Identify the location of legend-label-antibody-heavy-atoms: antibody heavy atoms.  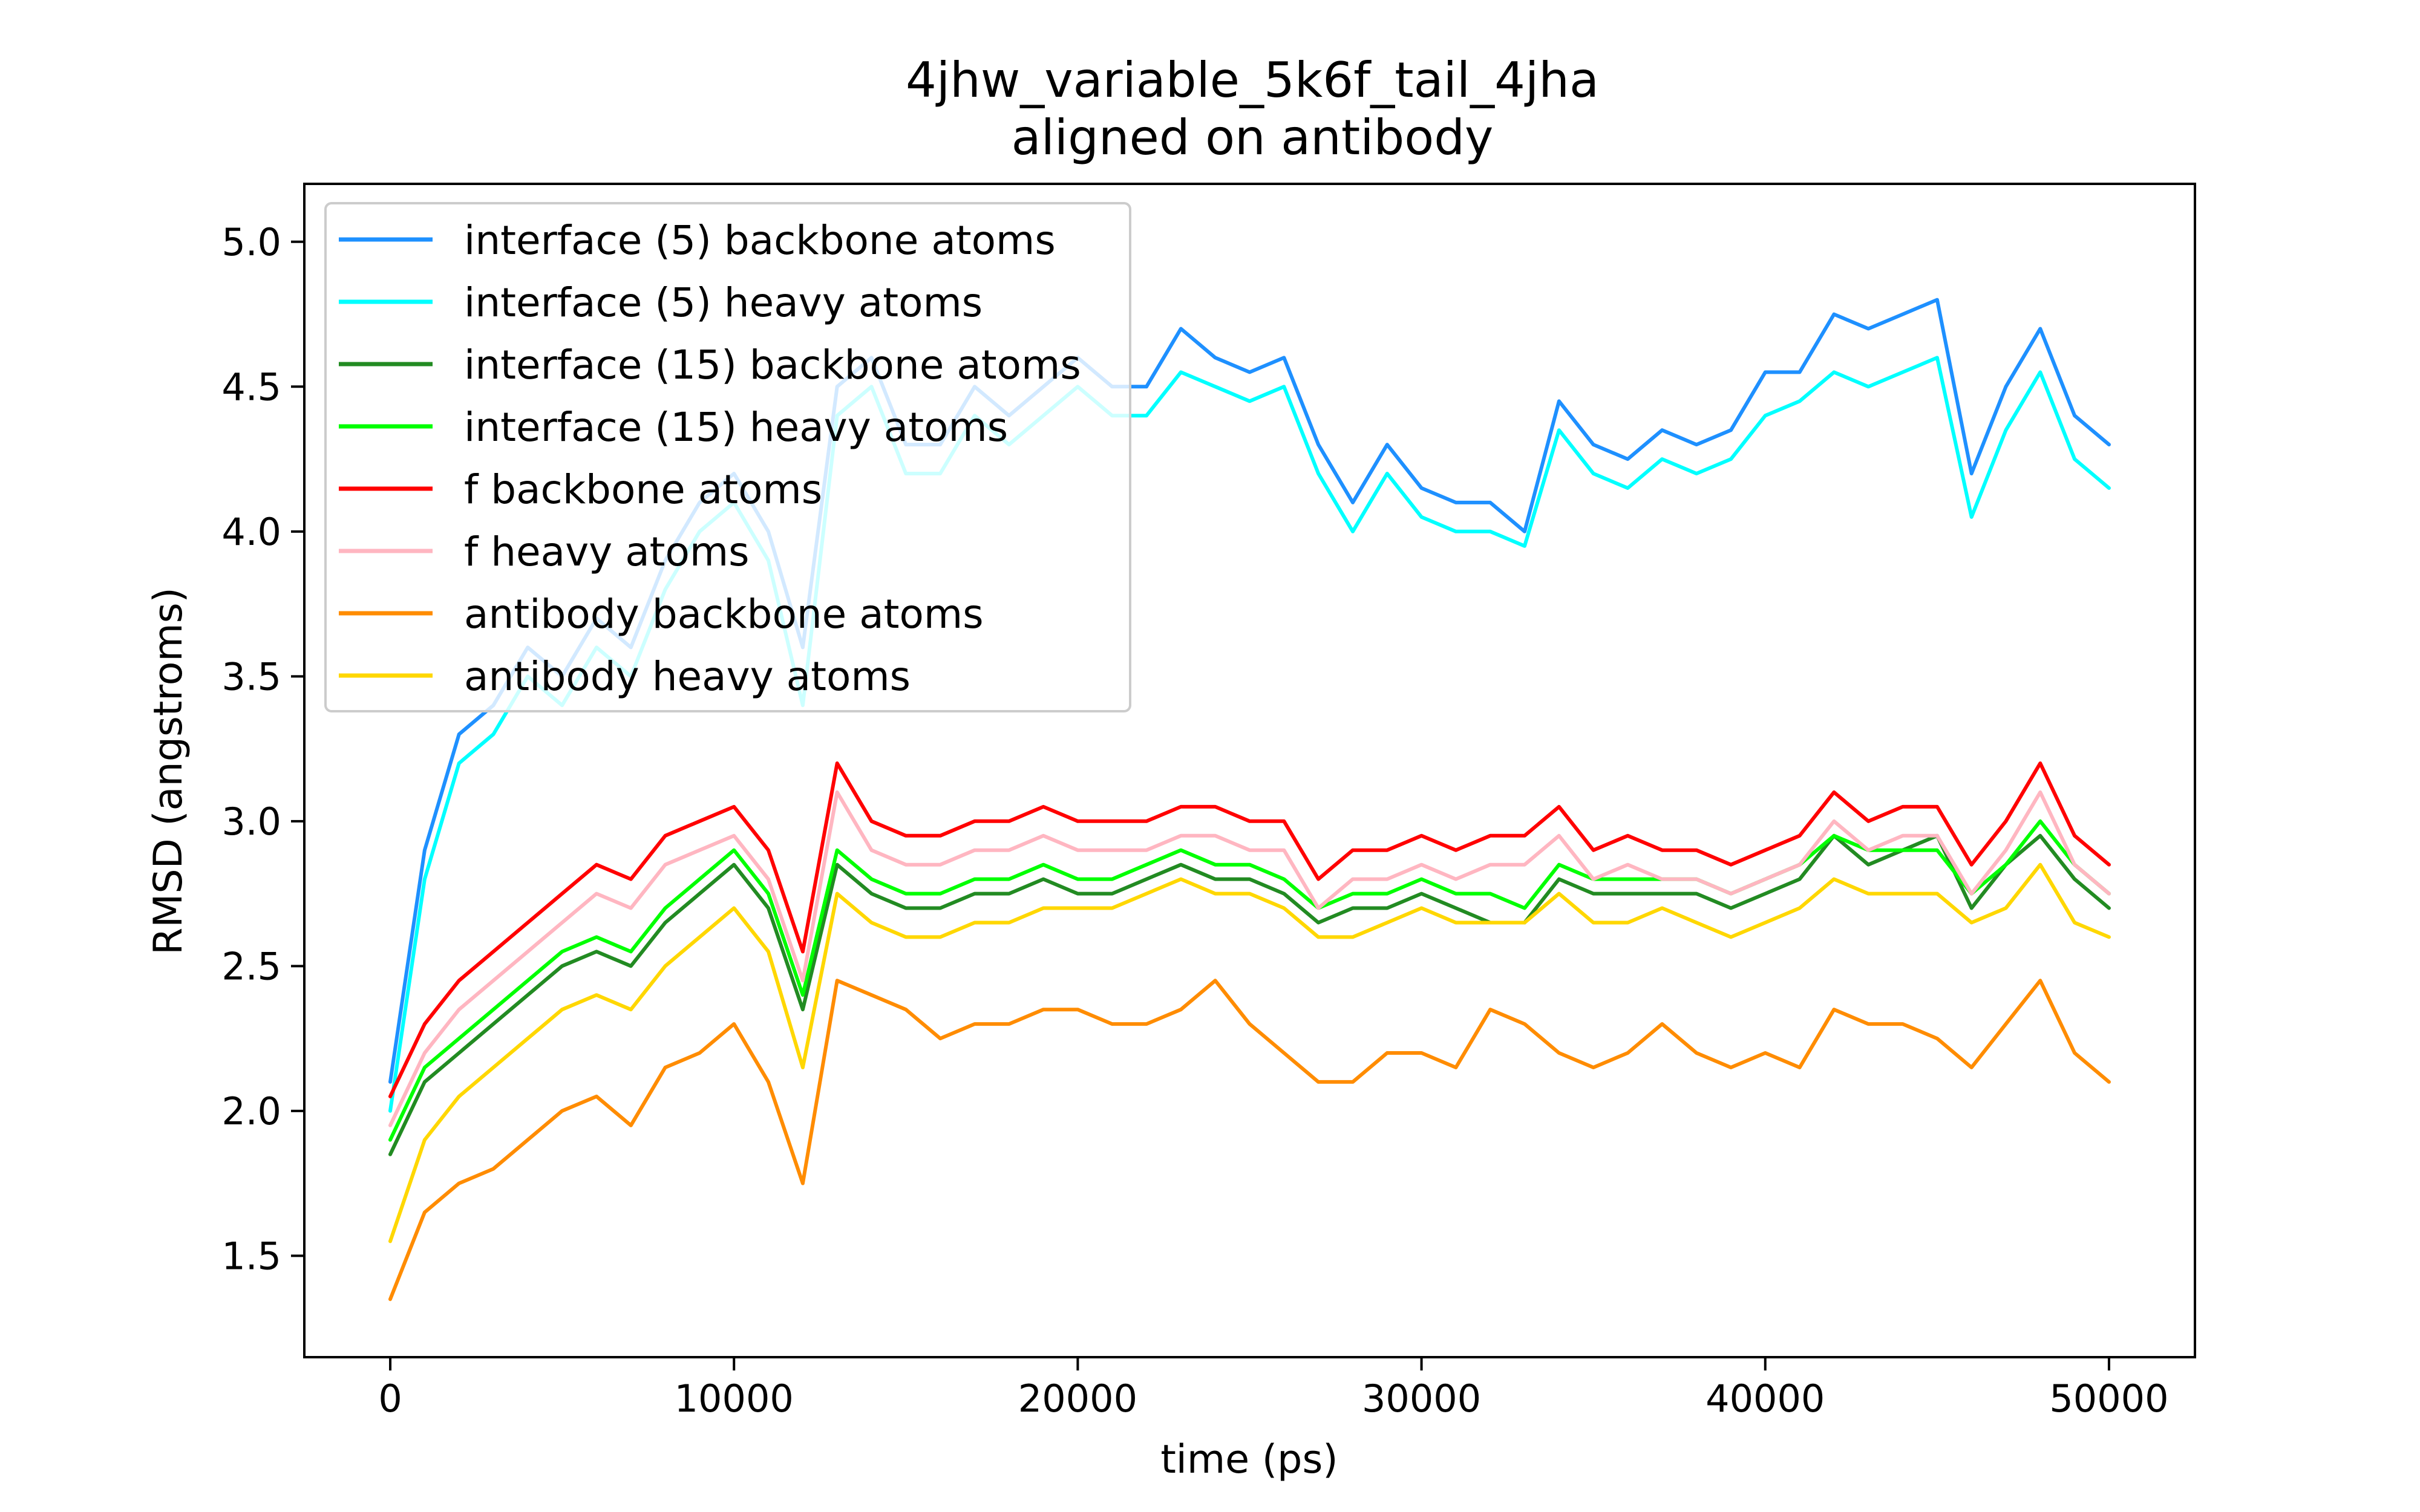
(687, 676).